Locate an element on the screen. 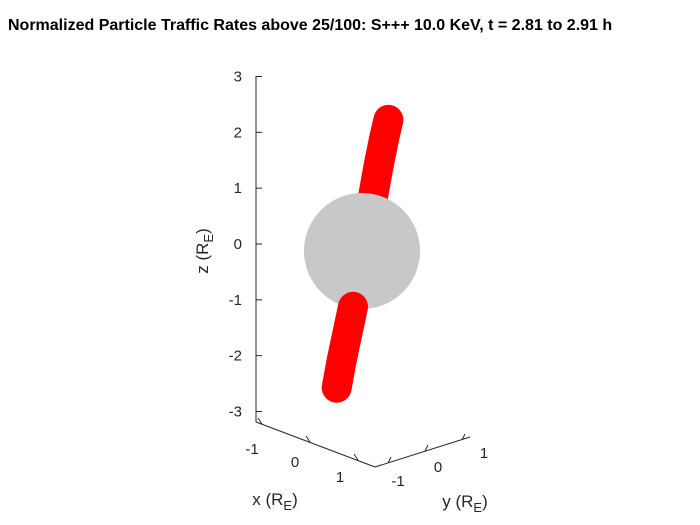  y-axis-ticks: -1 0 1 is located at coordinates (437, 461).